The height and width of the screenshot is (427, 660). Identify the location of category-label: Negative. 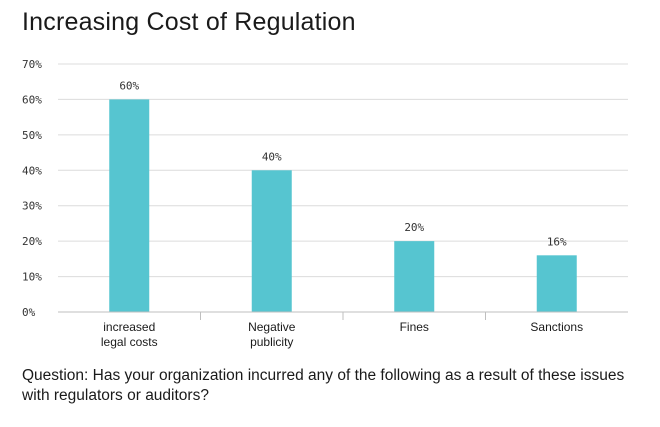
(272, 327).